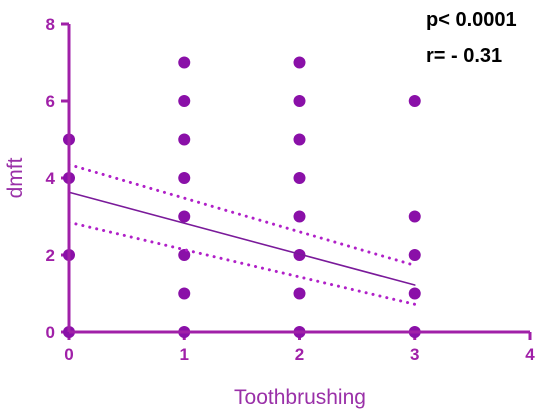 The width and height of the screenshot is (550, 419). I want to click on x-tick-label: 2, so click(299, 354).